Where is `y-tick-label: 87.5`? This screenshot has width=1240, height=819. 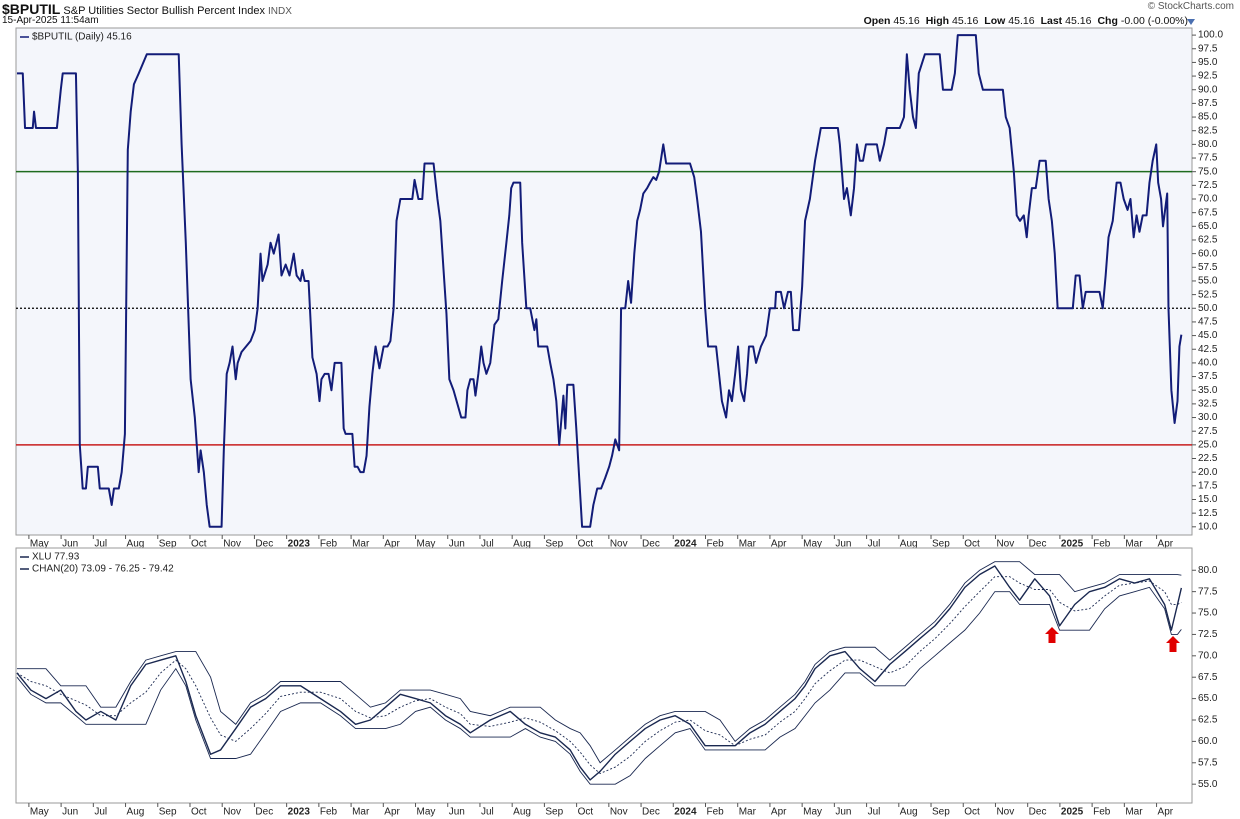
y-tick-label: 87.5 is located at coordinates (1208, 103).